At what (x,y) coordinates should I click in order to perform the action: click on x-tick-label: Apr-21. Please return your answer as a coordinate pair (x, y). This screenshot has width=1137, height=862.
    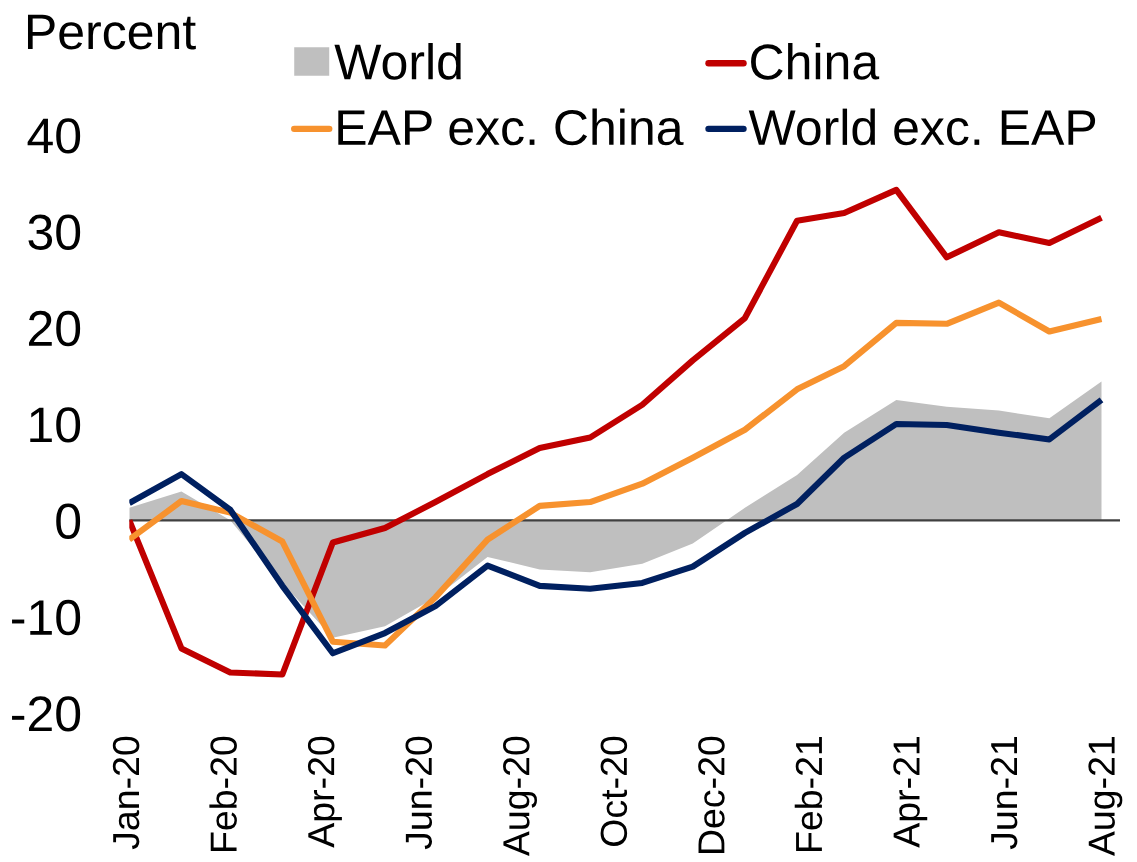
    Looking at the image, I should click on (910, 792).